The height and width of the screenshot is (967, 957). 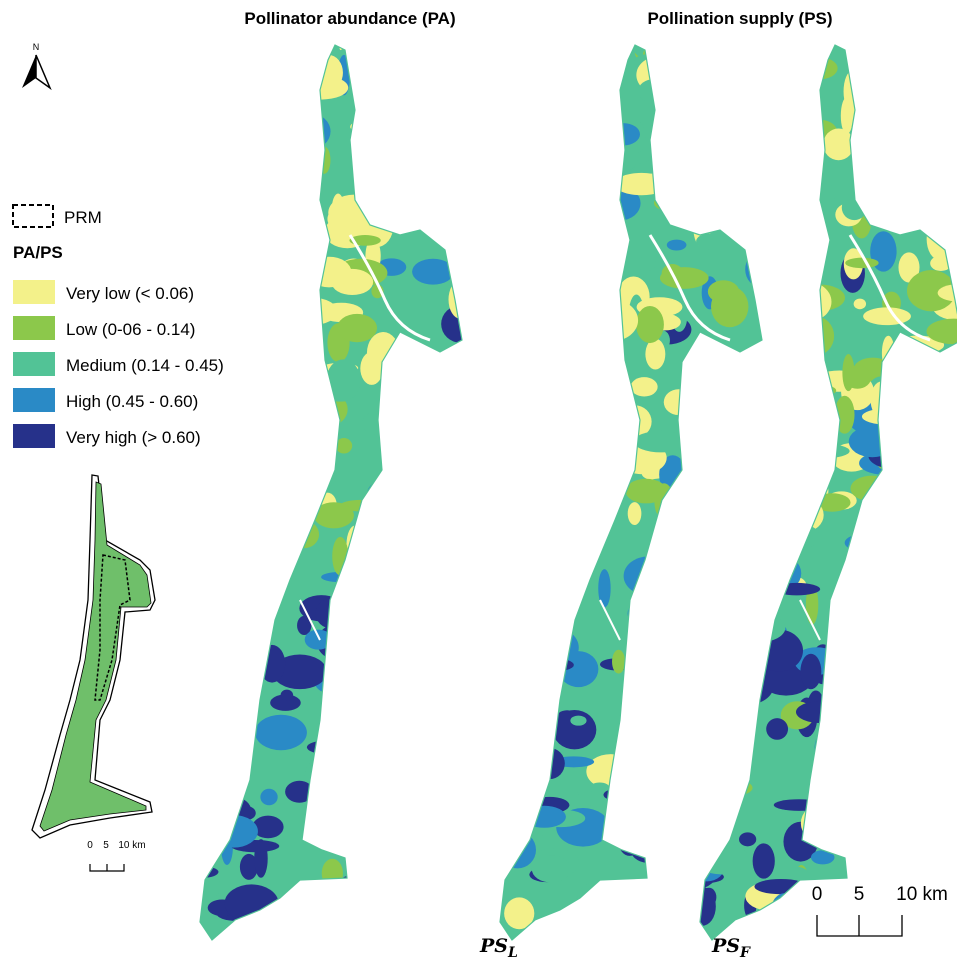 What do you see at coordinates (810, 620) in the screenshot?
I see `river` at bounding box center [810, 620].